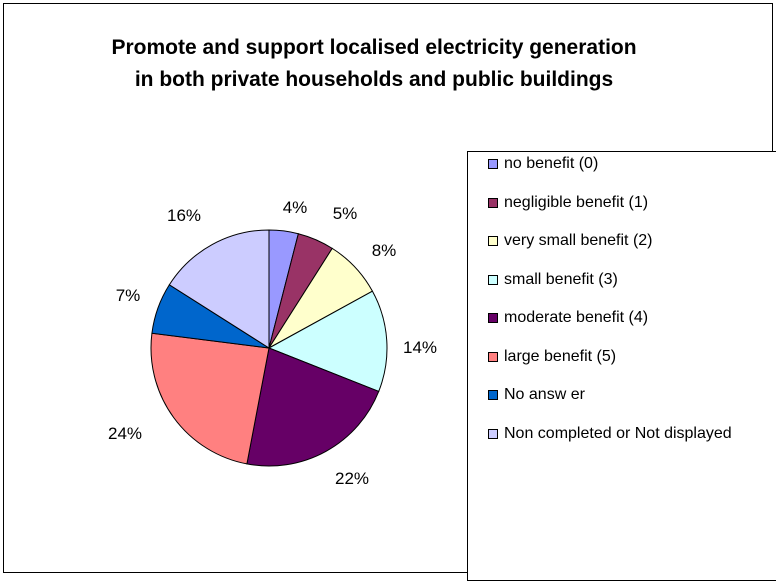 The image size is (776, 581). I want to click on legend-item: small benefit (3), so click(613, 280).